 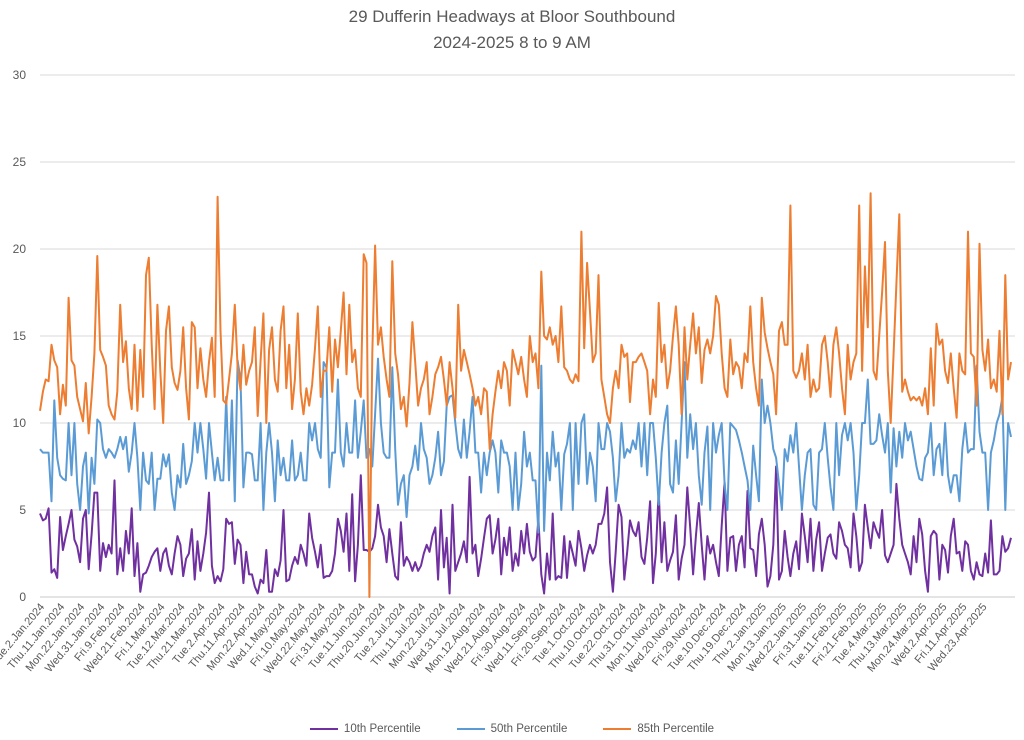 What do you see at coordinates (529, 729) in the screenshot?
I see `legend-label: 50th Percentile` at bounding box center [529, 729].